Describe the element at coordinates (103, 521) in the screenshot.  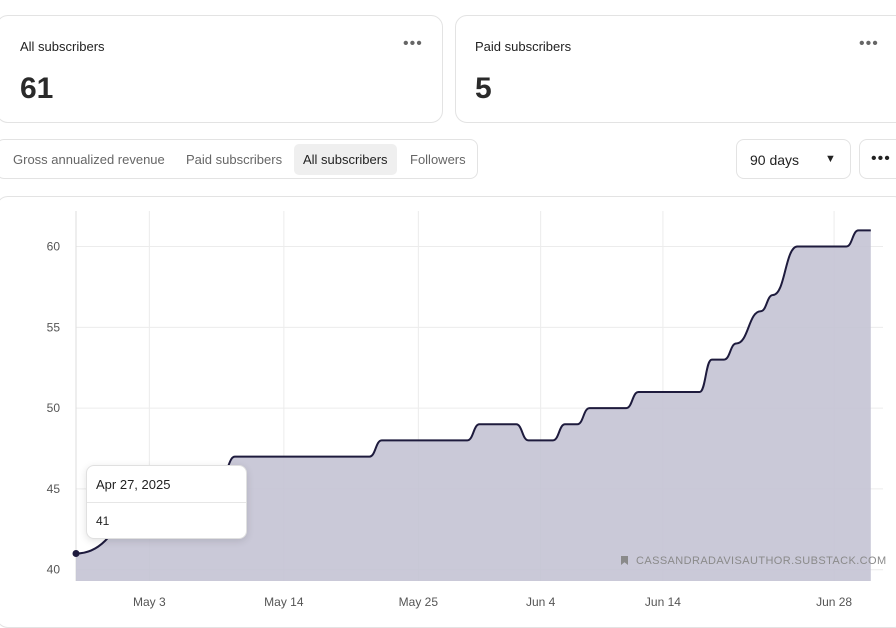
I see `tooltip-value: 41` at that location.